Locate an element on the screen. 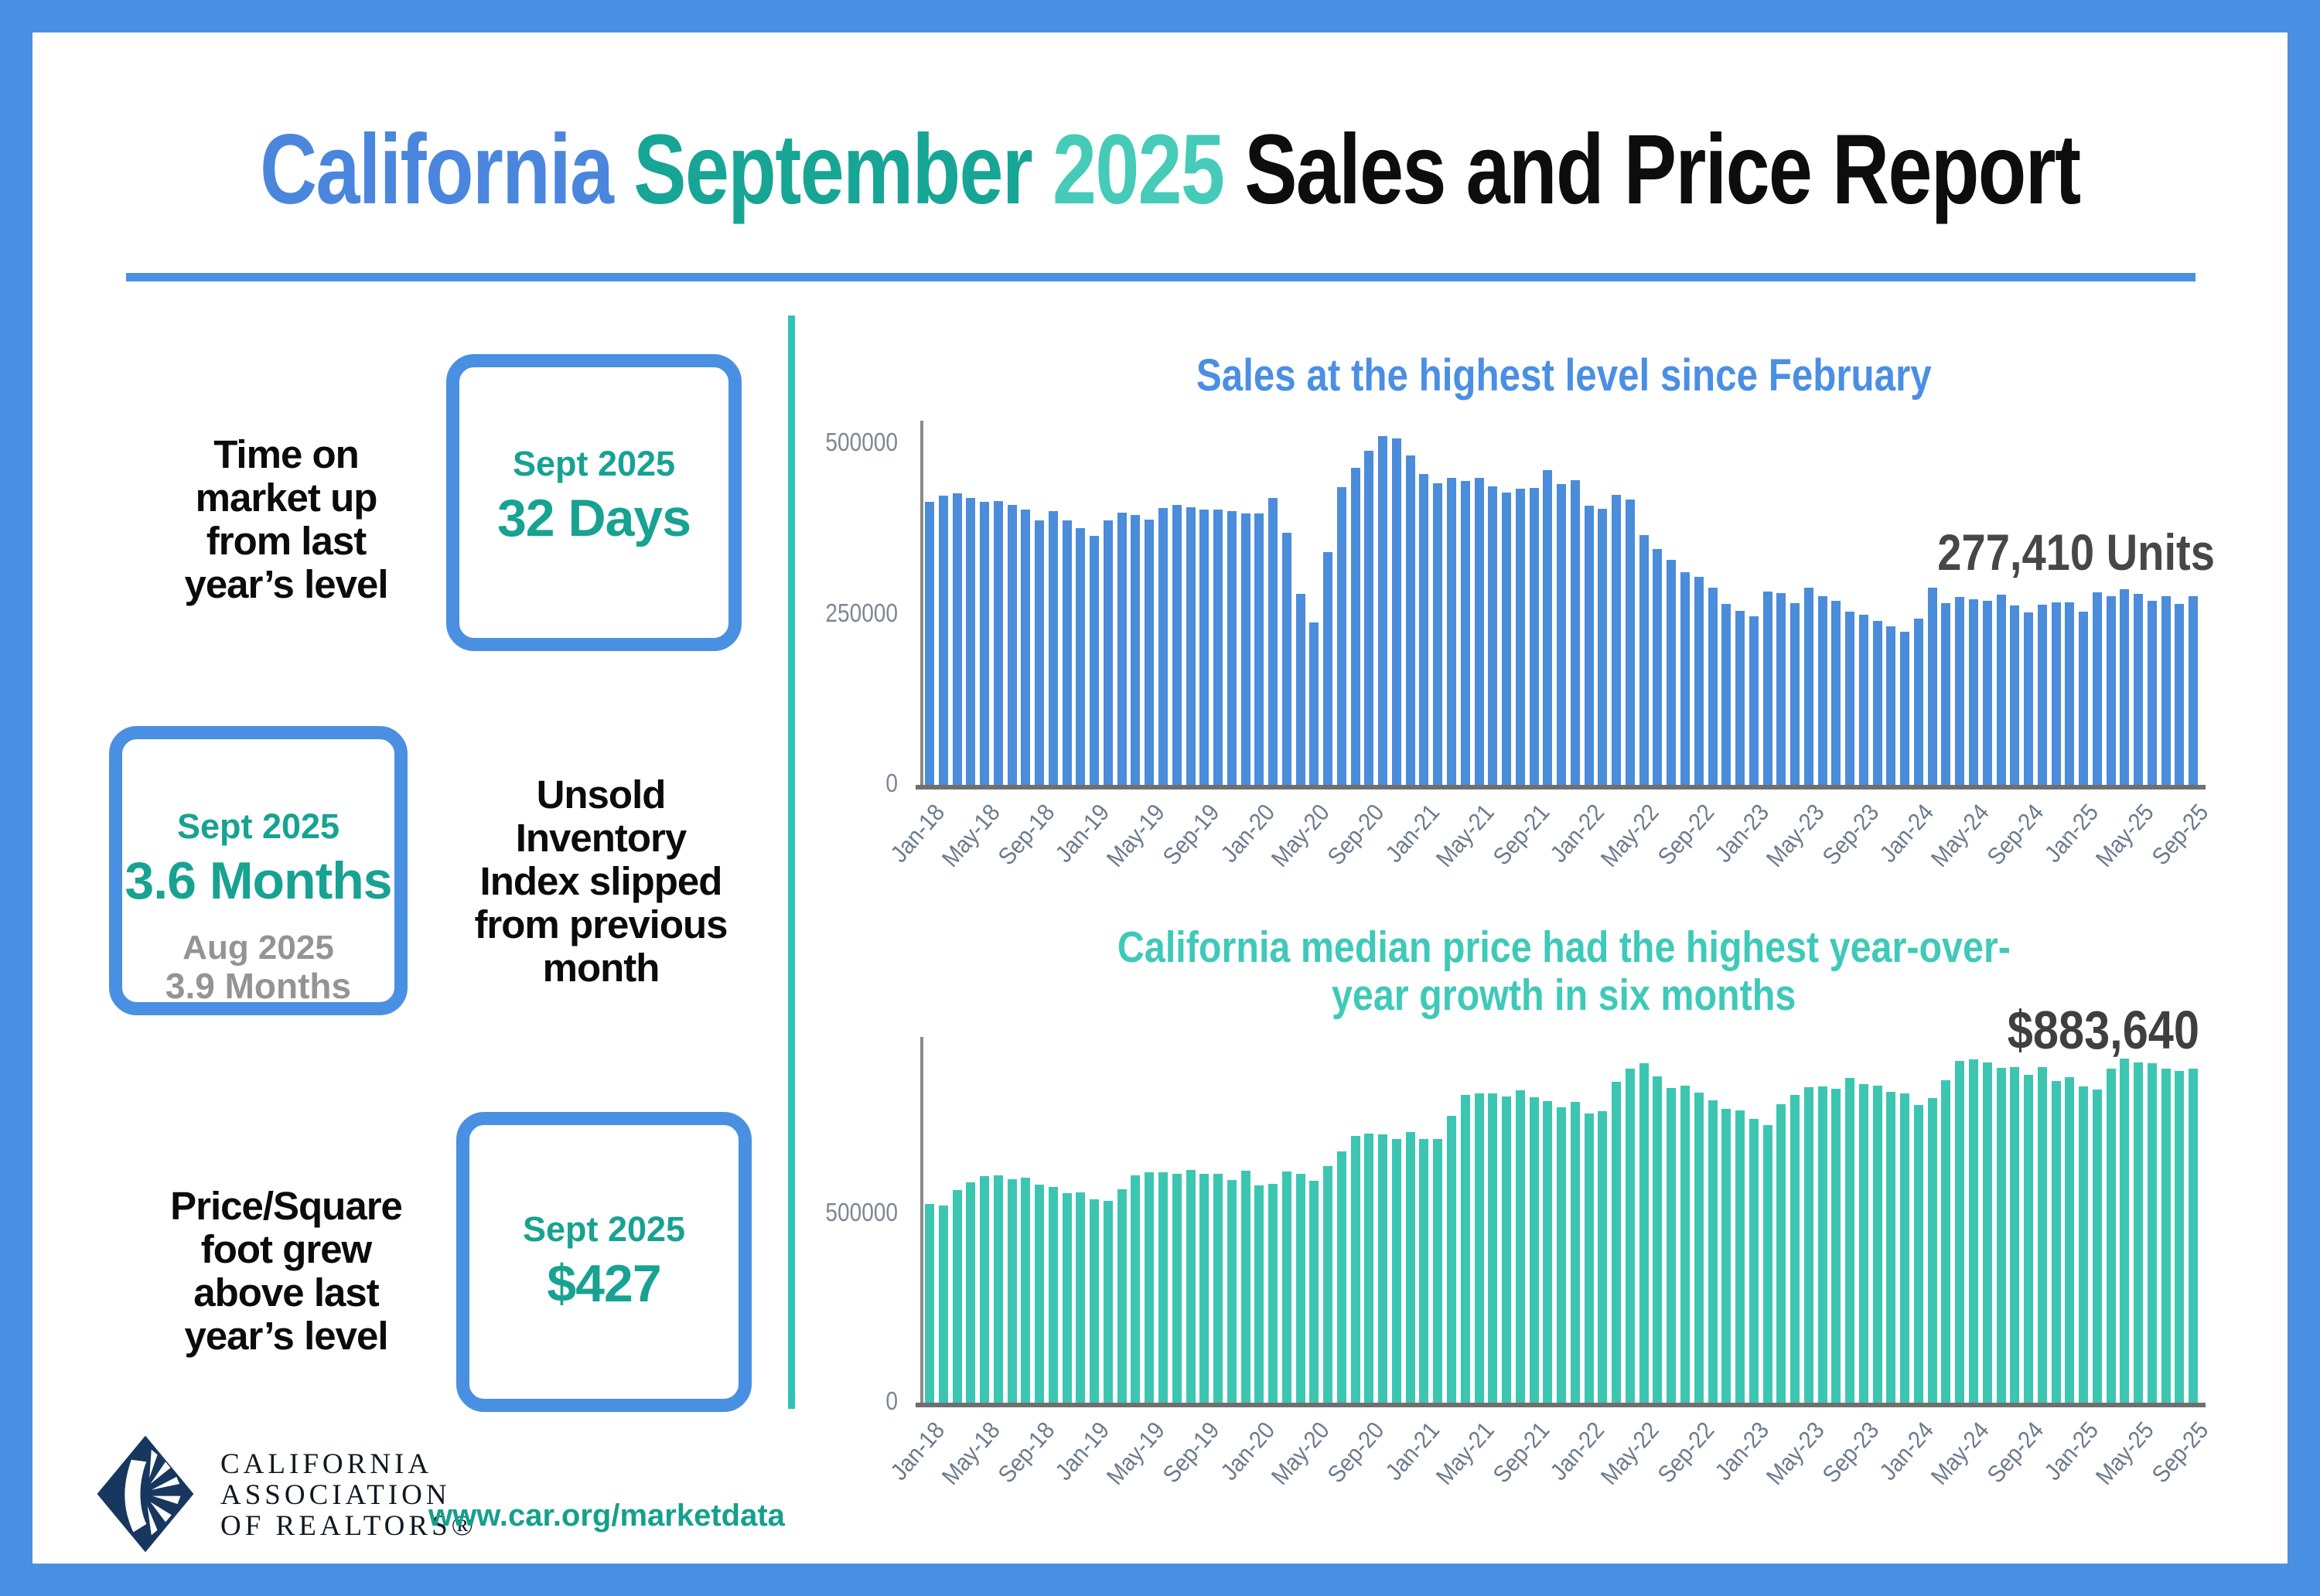 The width and height of the screenshot is (2320, 1596). median-price-xtick-label: May-21 is located at coordinates (1465, 1453).